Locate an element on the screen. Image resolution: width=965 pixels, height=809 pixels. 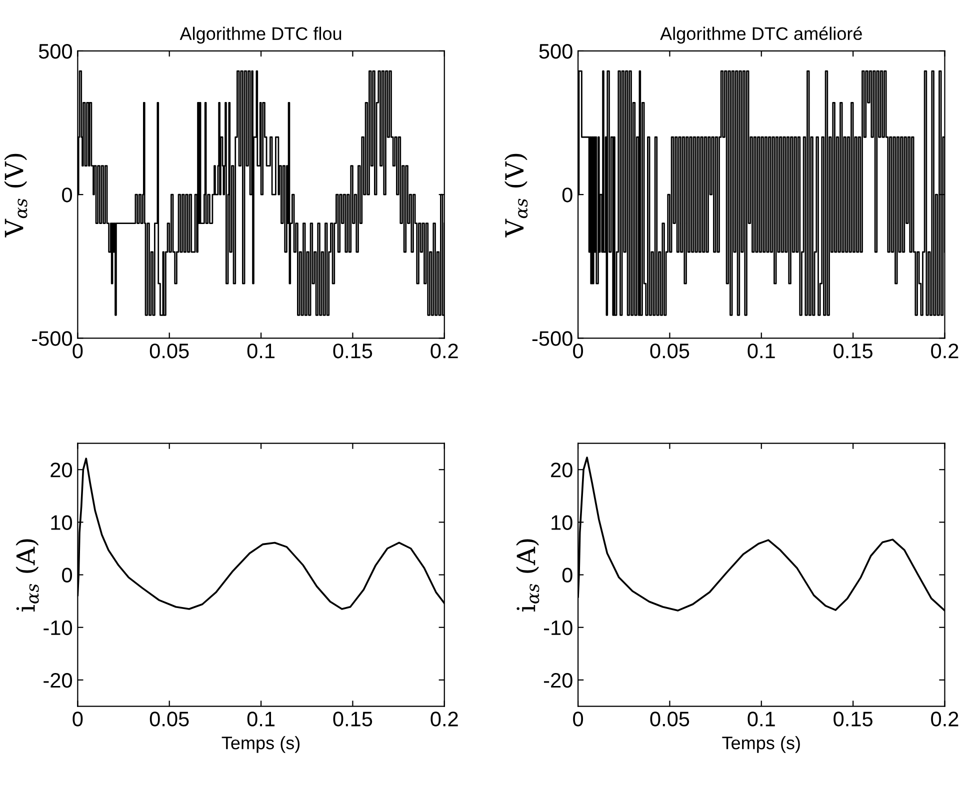
chart-title: Algorithme DTC flou is located at coordinates (261, 35).